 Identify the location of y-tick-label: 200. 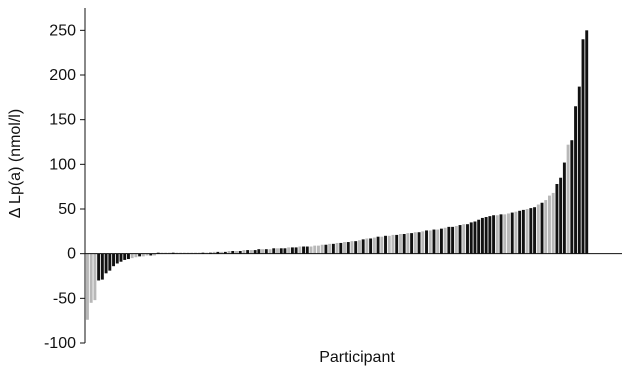
(62, 75).